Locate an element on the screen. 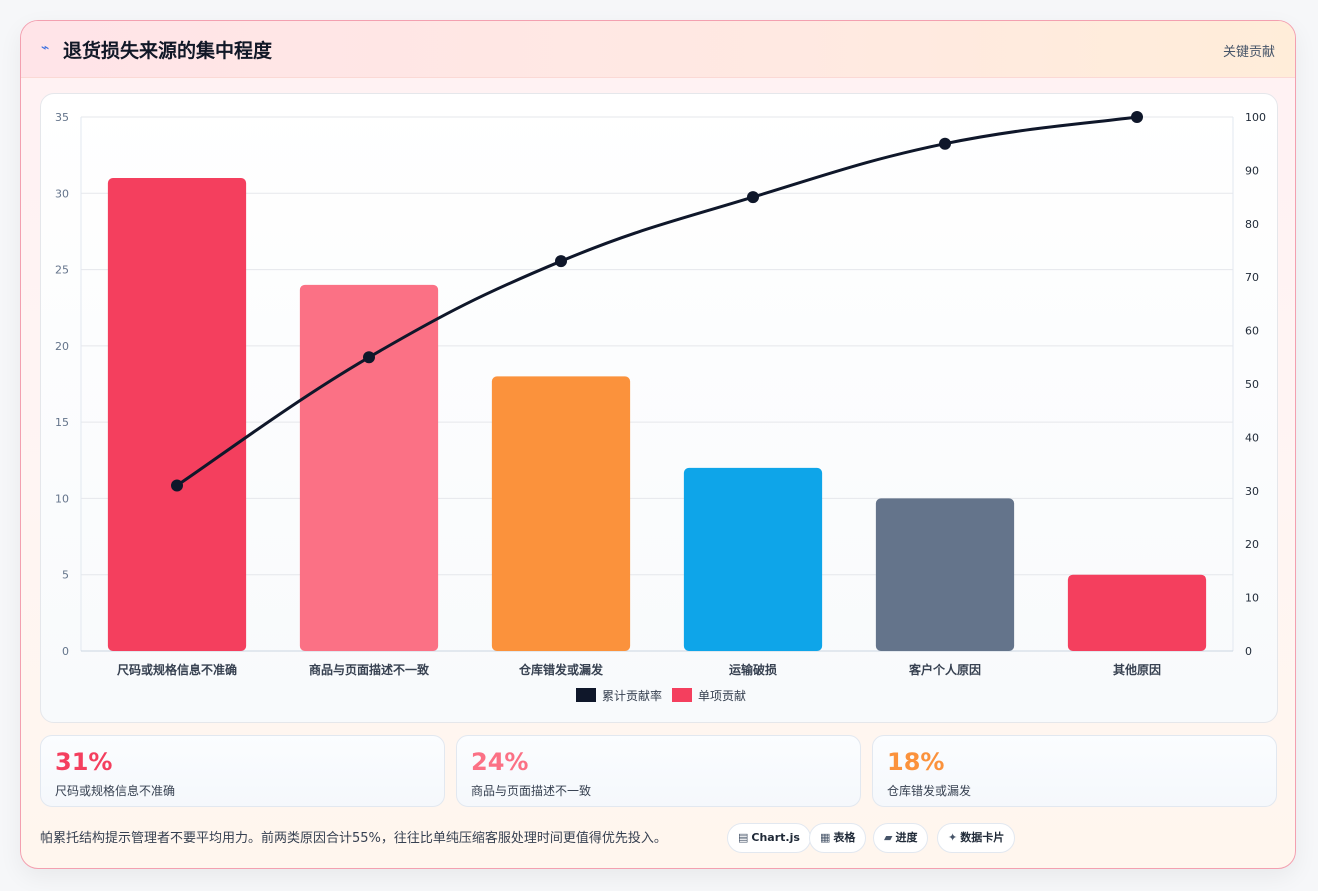 The width and height of the screenshot is (1318, 891). y-left-tick-label: 0 is located at coordinates (65, 651).